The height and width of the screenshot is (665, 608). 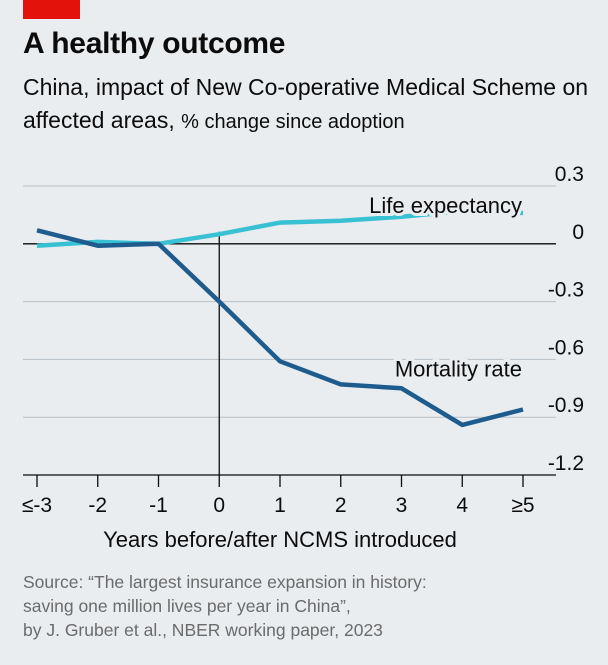 What do you see at coordinates (566, 290) in the screenshot?
I see `y-tick-label: -0.3` at bounding box center [566, 290].